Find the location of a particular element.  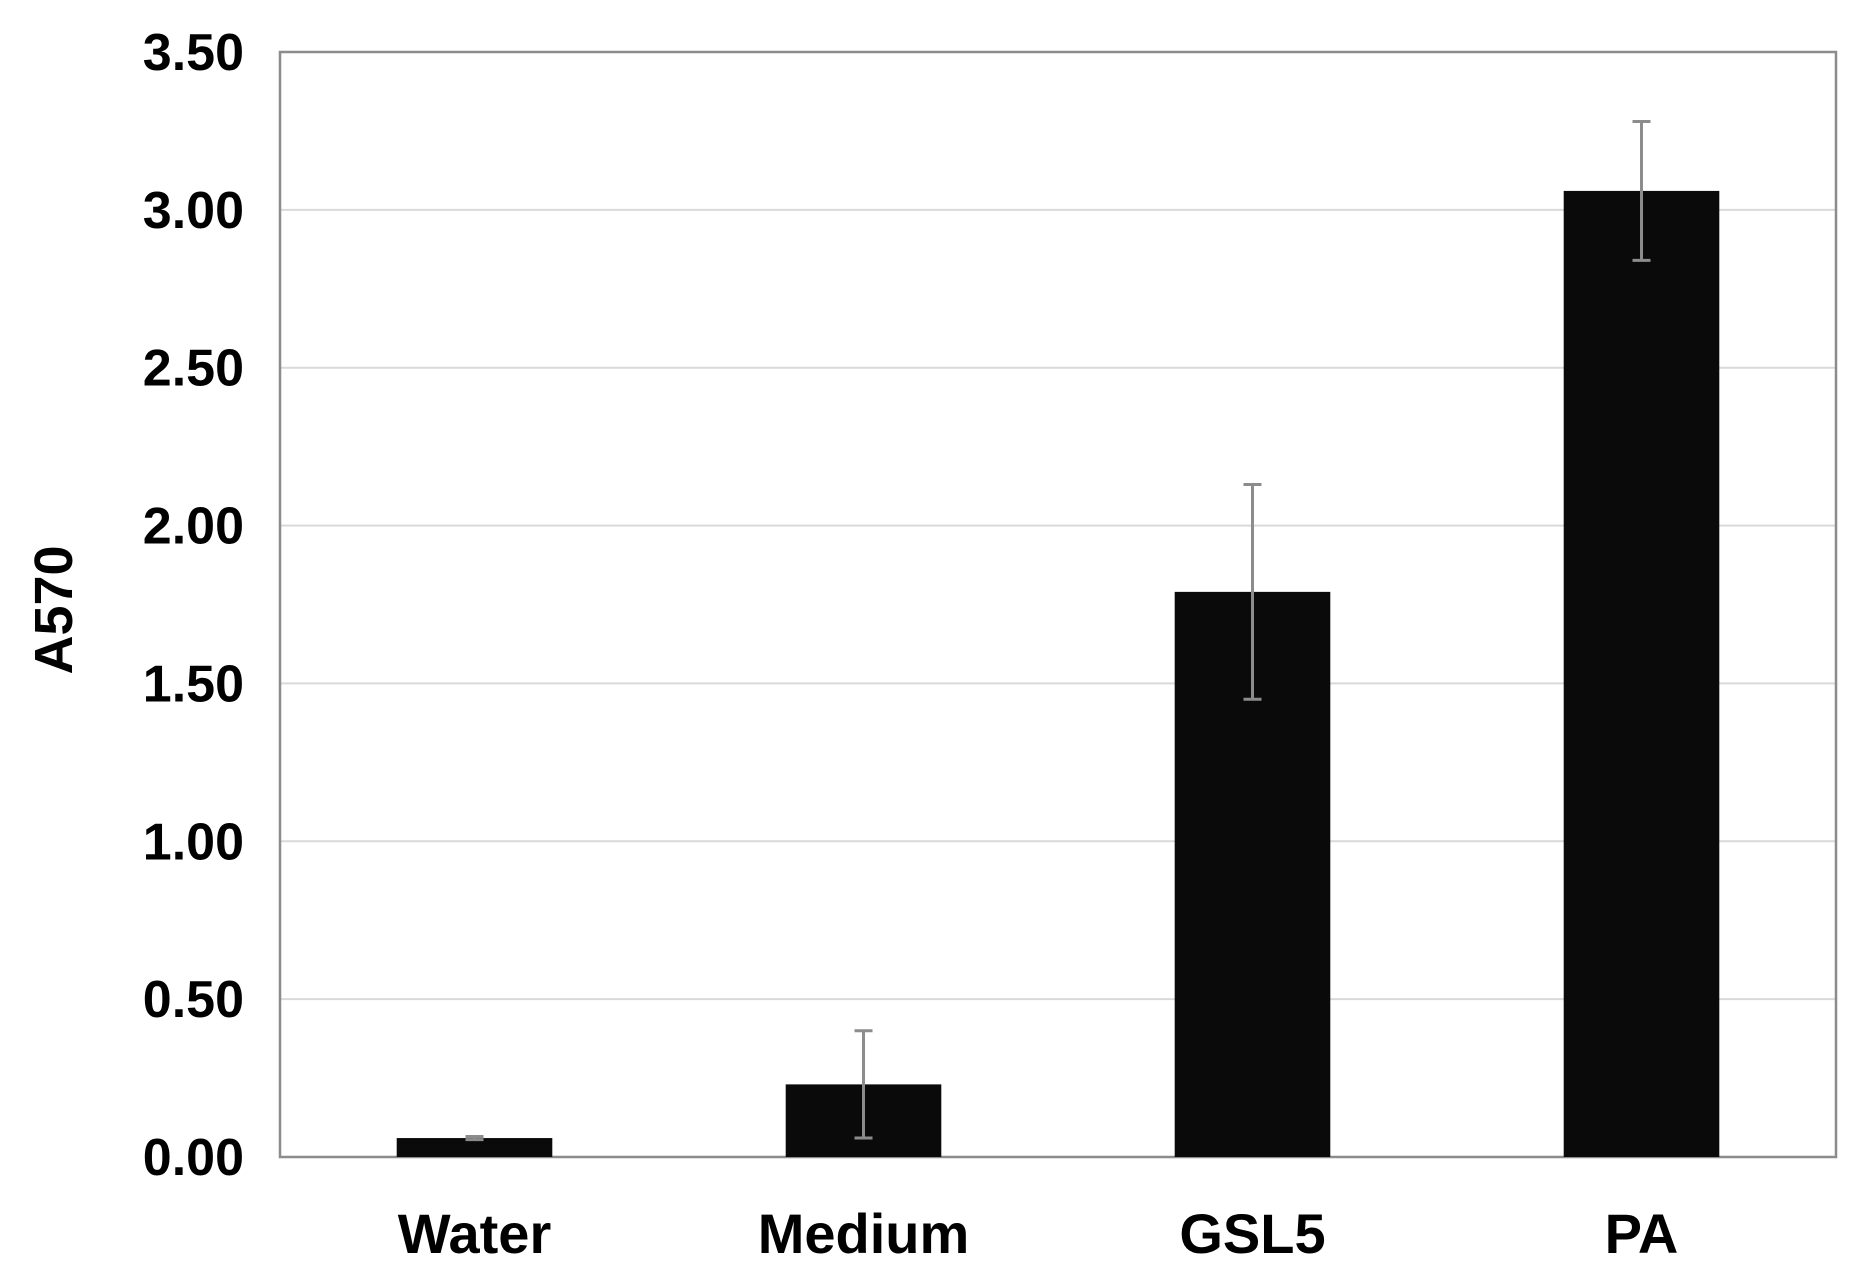

y-tick-label: 1.50 is located at coordinates (193, 684).